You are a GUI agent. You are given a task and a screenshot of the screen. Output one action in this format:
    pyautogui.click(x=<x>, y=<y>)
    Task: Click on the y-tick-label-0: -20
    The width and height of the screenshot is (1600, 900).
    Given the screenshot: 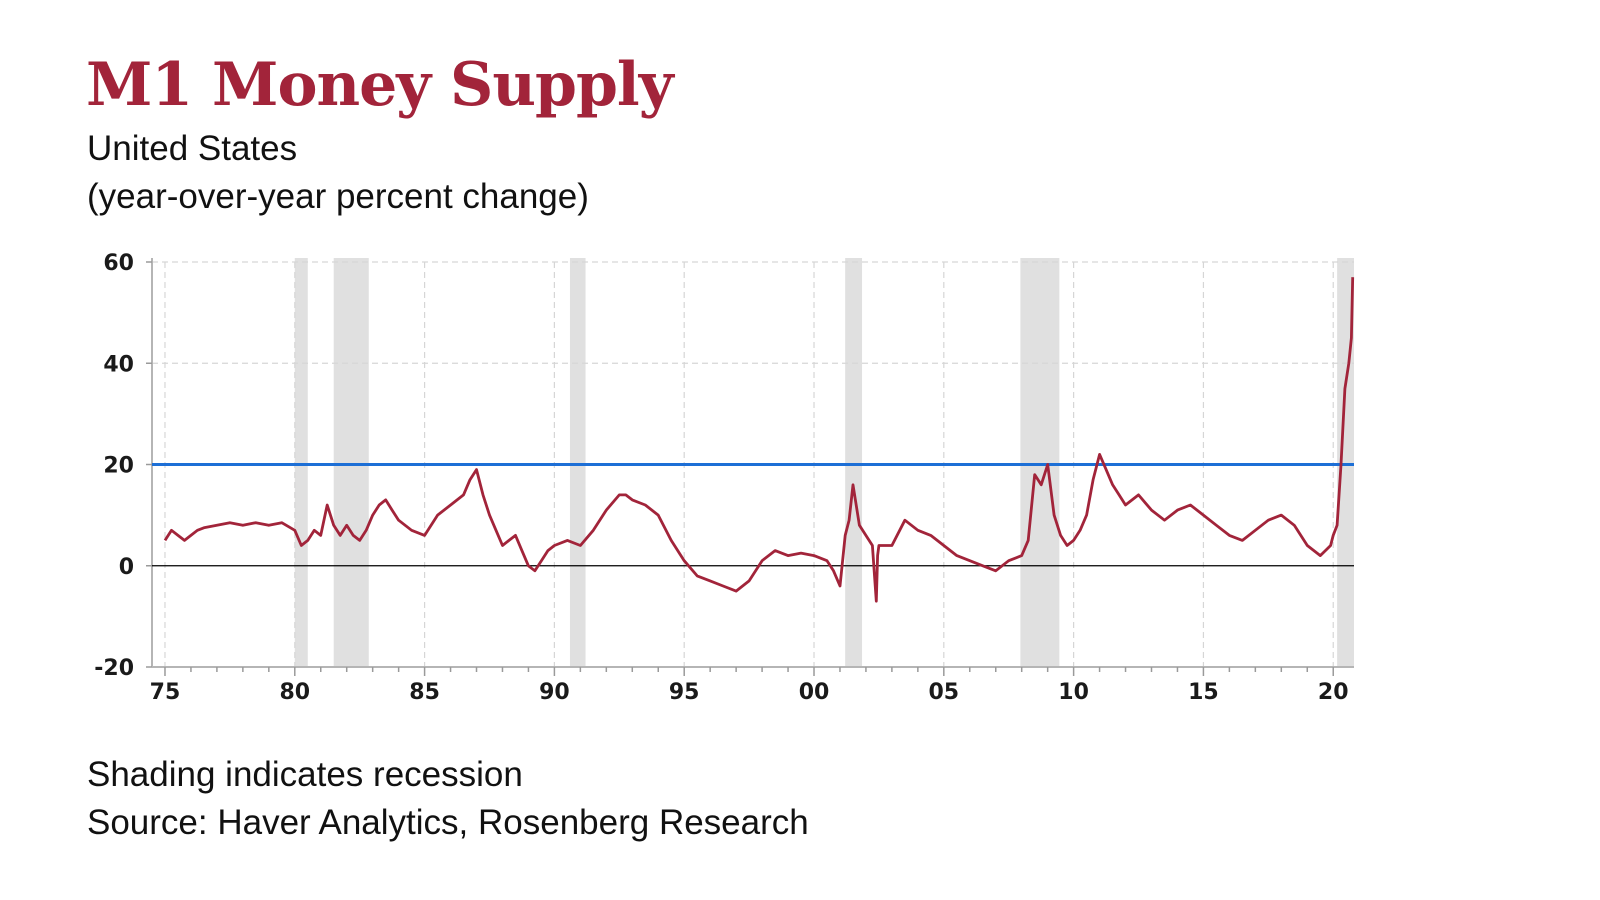 What is the action you would take?
    pyautogui.click(x=114, y=668)
    